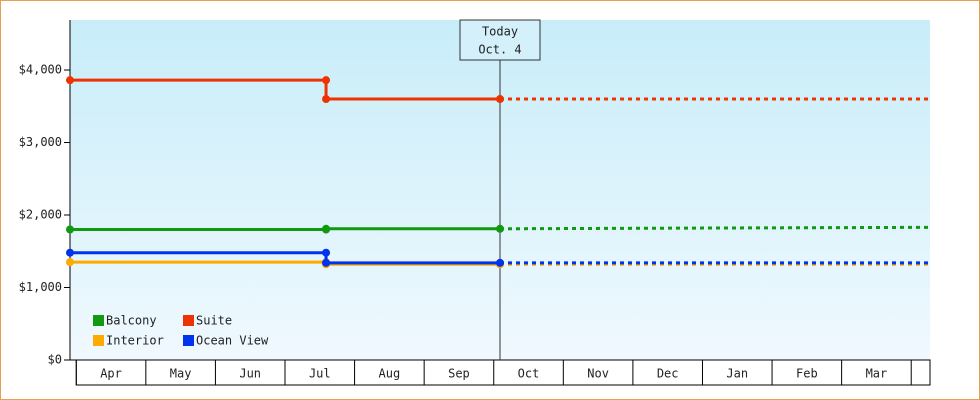 Image resolution: width=980 pixels, height=400 pixels. What do you see at coordinates (459, 374) in the screenshot?
I see `x-tick-label: Sep` at bounding box center [459, 374].